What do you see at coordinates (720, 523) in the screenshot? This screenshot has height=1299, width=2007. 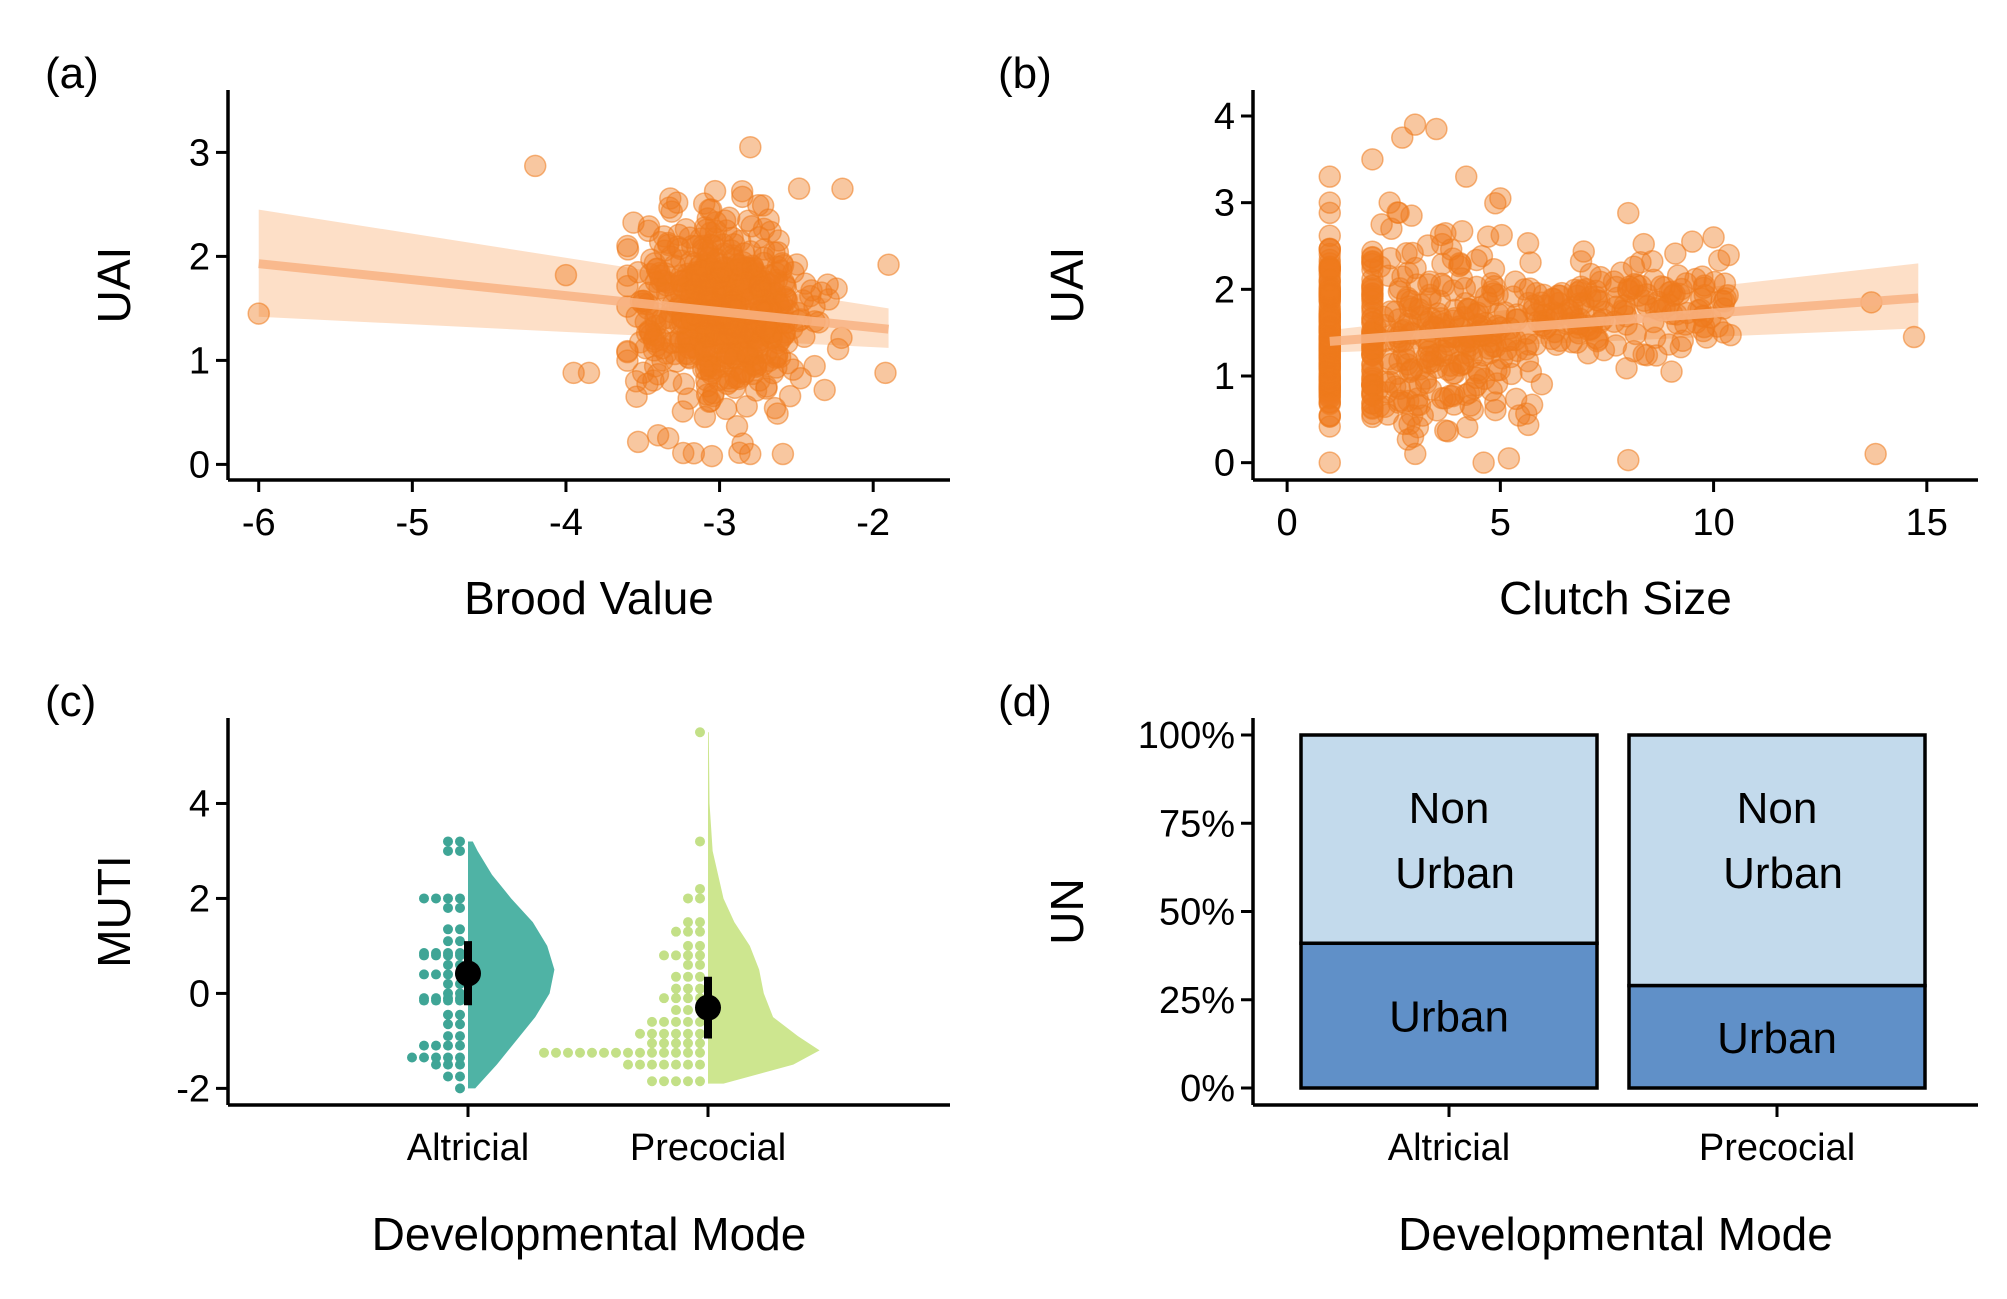 I see `x-tick-label: -3` at bounding box center [720, 523].